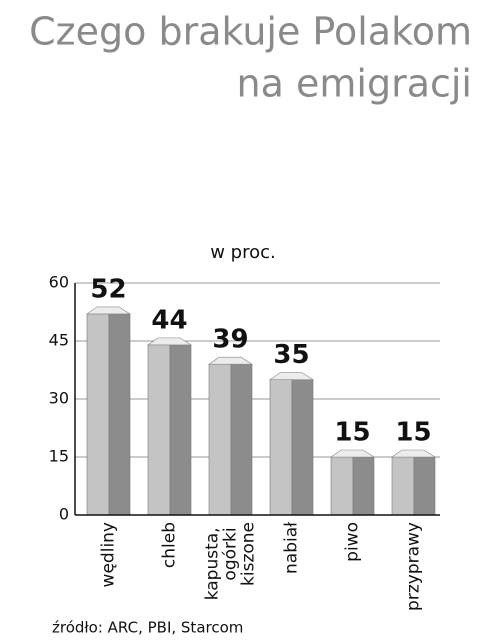  Describe the element at coordinates (169, 320) in the screenshot. I see `value-label: 44` at that location.